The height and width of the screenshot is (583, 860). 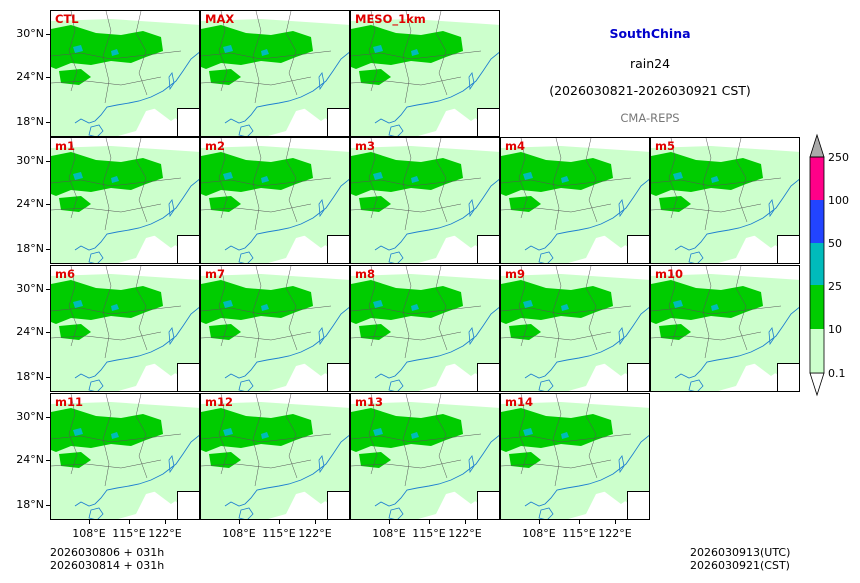 I want to click on map-panel: m11, so click(x=125, y=456).